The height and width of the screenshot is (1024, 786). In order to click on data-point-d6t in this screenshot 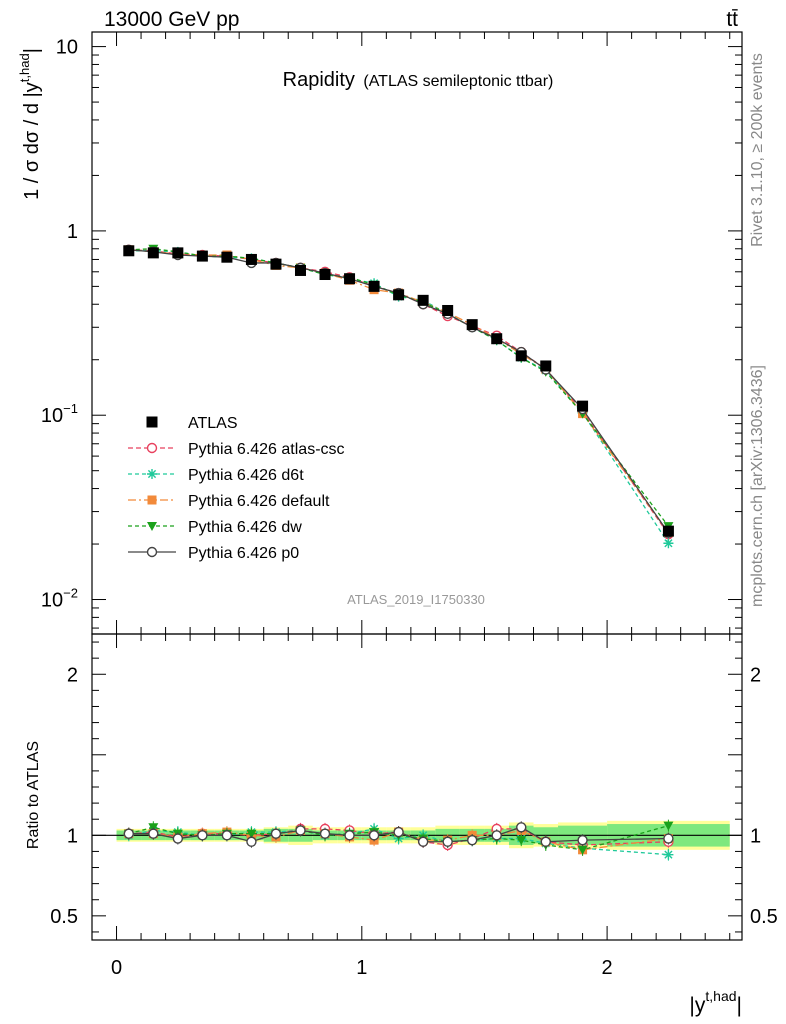, I will do `click(668, 543)`.